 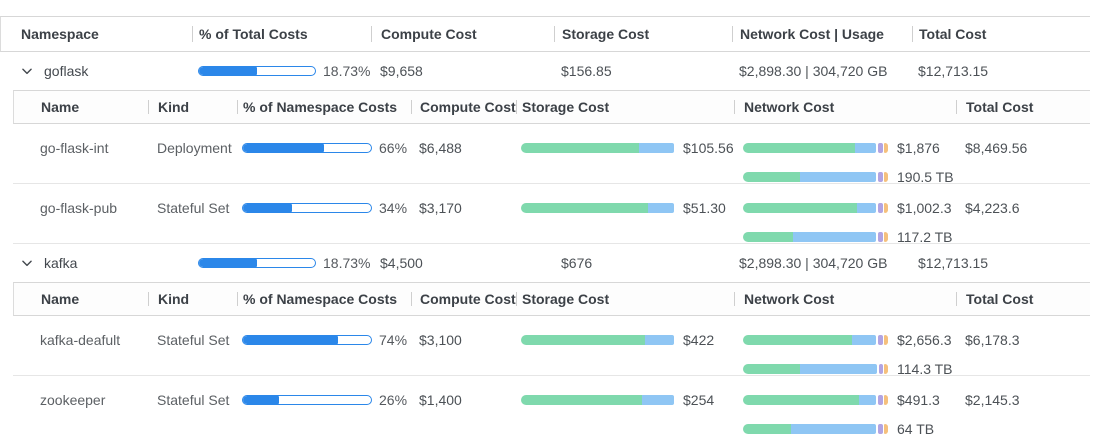 I want to click on storage-cost-bar, so click(x=597, y=400).